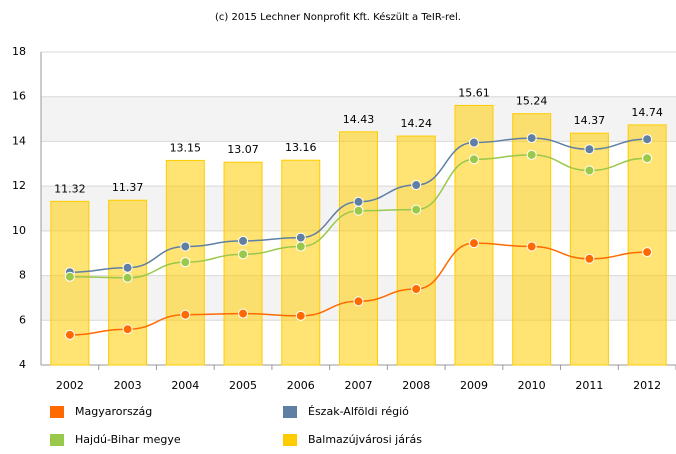 This screenshot has height=454, width=676. Describe the element at coordinates (301, 385) in the screenshot. I see `x-tick-label: 2006` at that location.